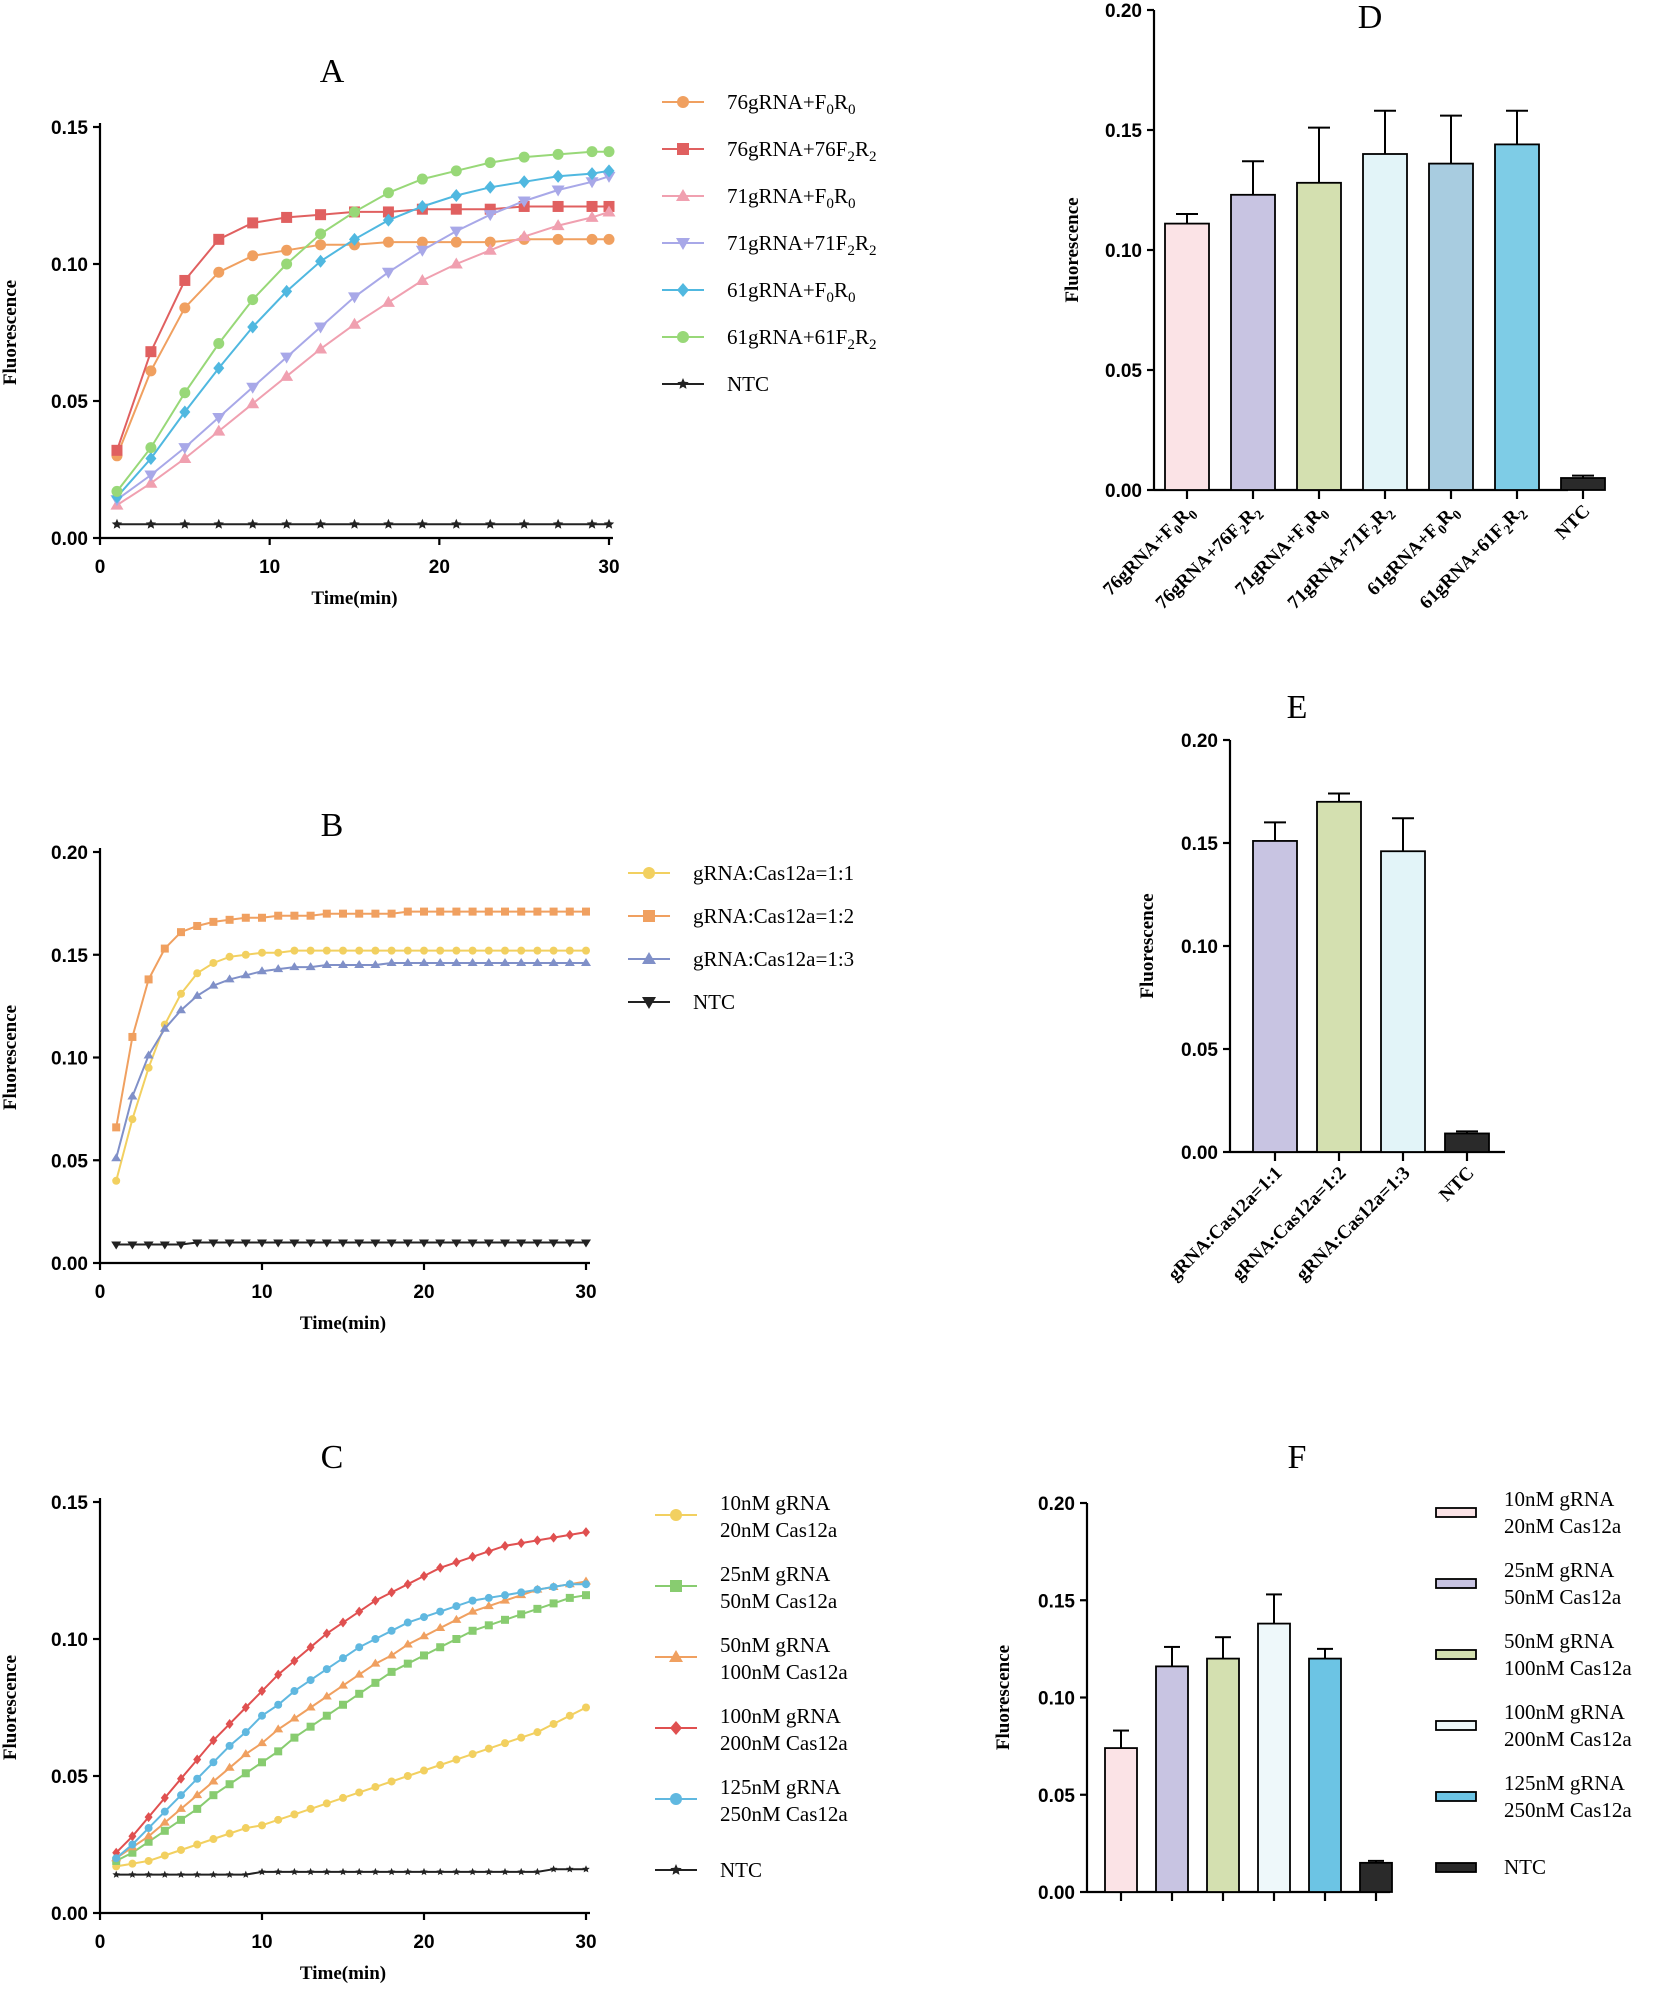 Image resolution: width=1654 pixels, height=1997 pixels. I want to click on x-tick-label: NTC, so click(1456, 1184).